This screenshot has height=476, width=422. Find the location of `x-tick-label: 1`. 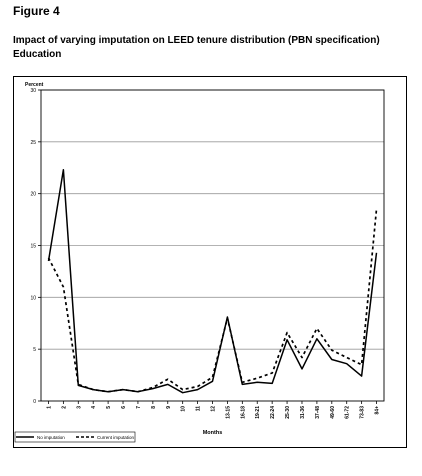

x-tick-label: 1 is located at coordinates (49, 407).